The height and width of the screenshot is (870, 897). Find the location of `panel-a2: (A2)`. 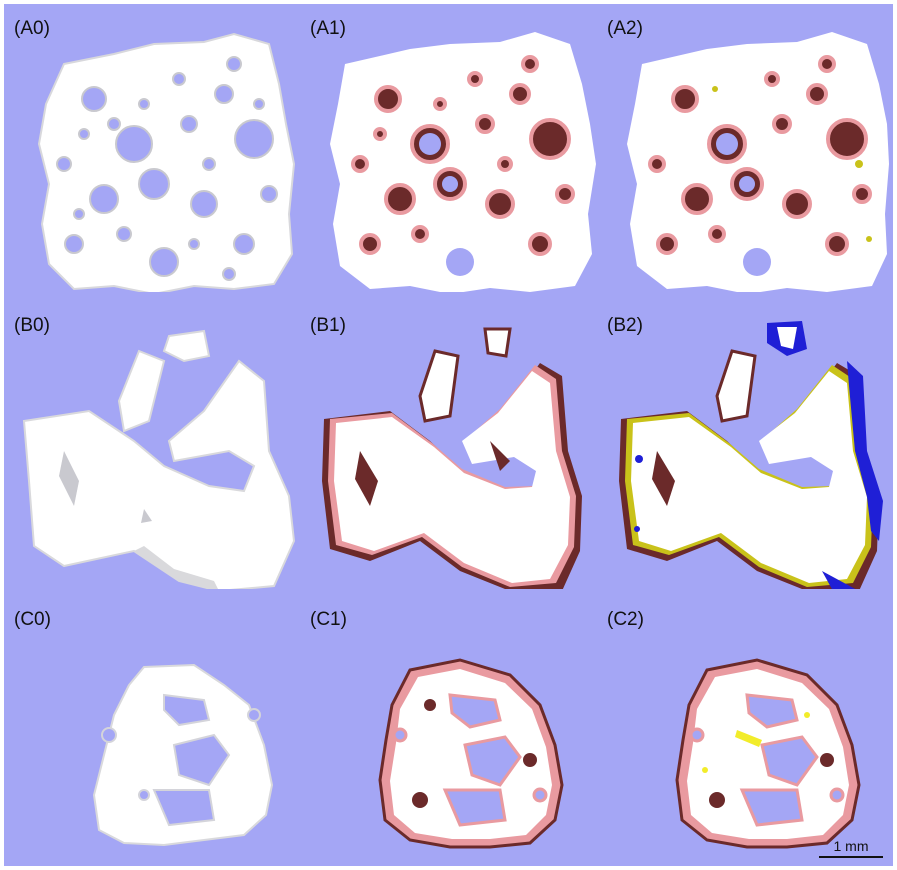

panel-a2: (A2) is located at coordinates (745, 148).